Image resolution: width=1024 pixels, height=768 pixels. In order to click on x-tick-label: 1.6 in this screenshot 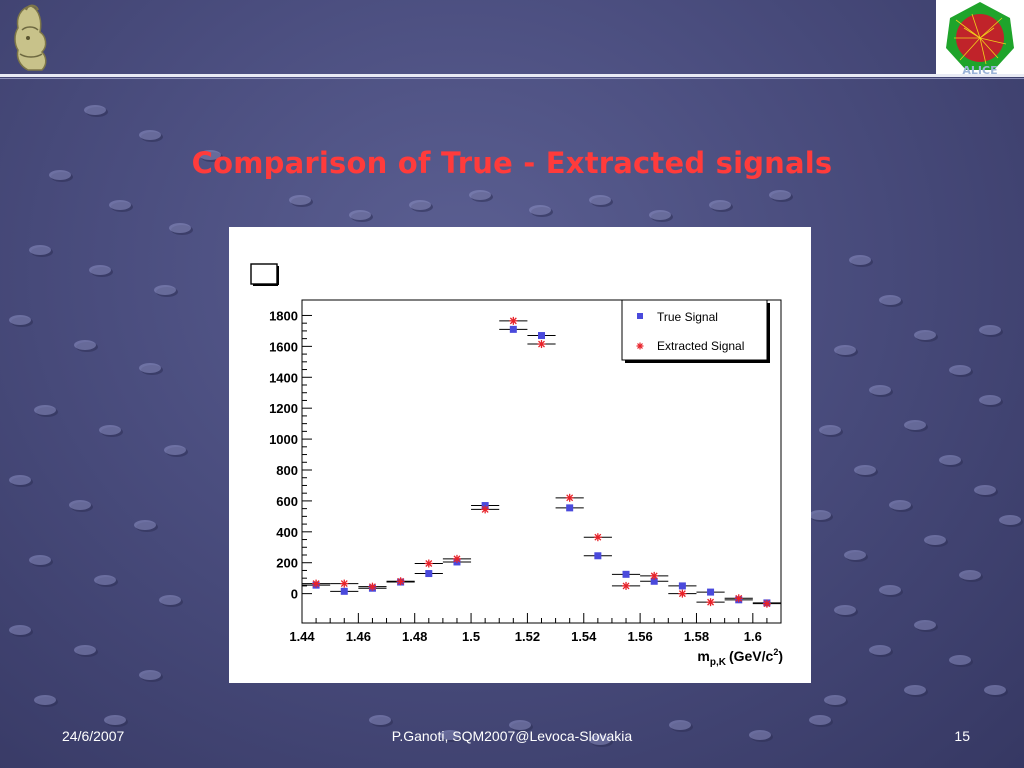, I will do `click(753, 636)`.